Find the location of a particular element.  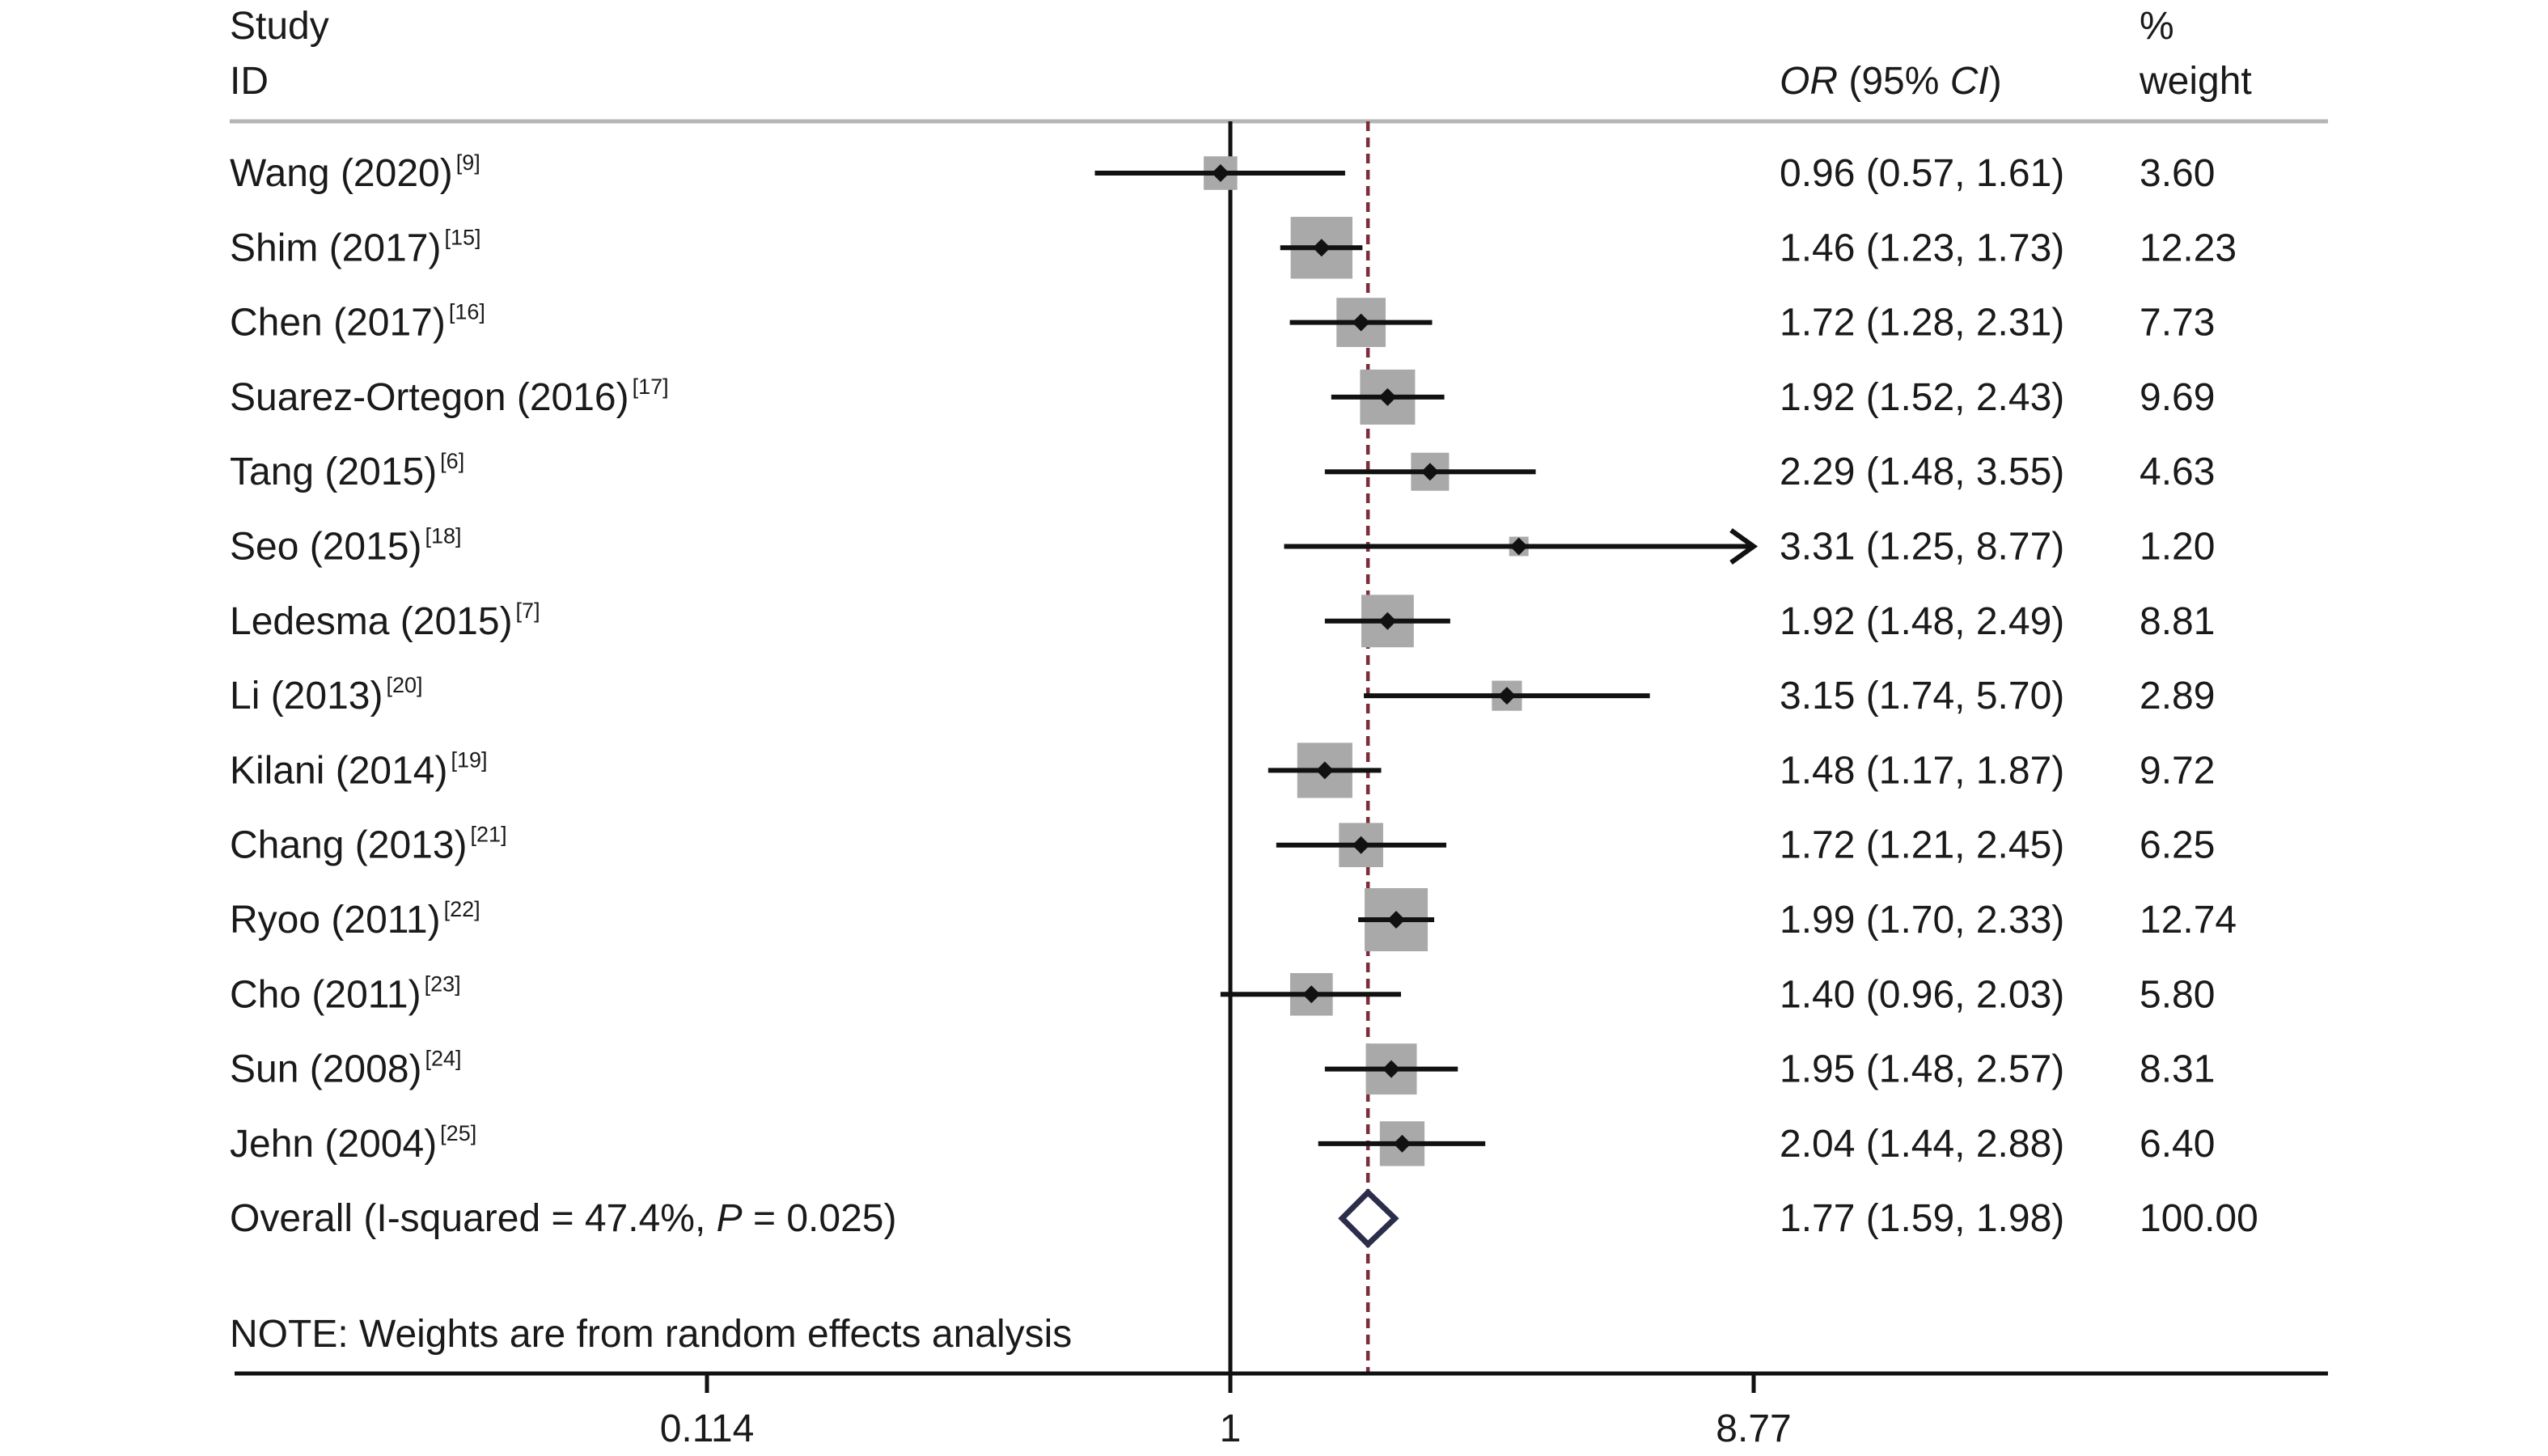

study-name: Chen (2017) [16] is located at coordinates (357, 322).